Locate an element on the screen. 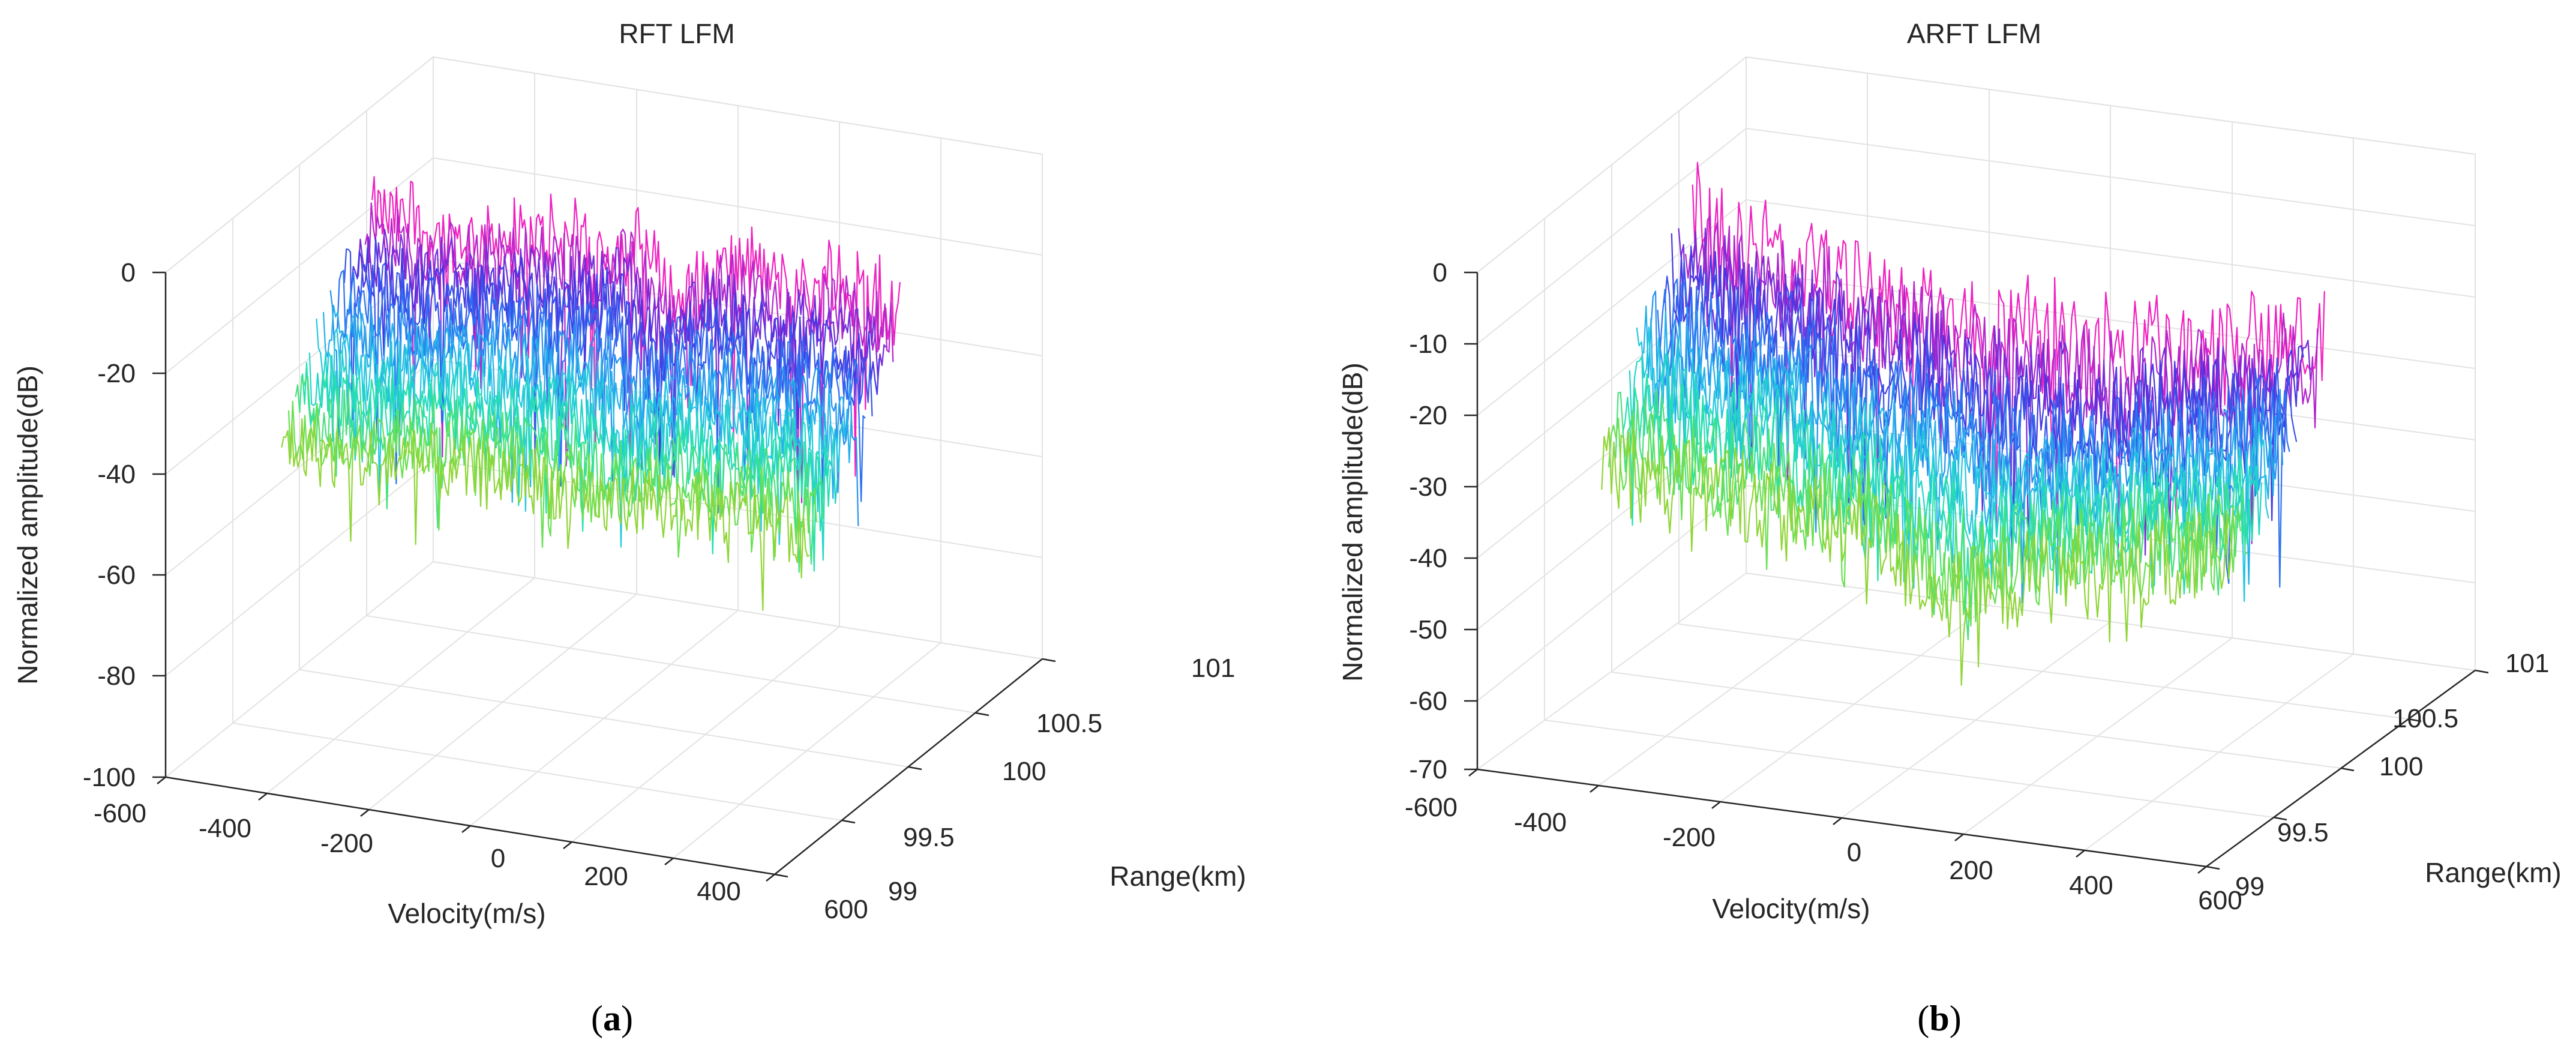 The height and width of the screenshot is (1052, 2576). z-tick-label: -70 is located at coordinates (1428, 769).